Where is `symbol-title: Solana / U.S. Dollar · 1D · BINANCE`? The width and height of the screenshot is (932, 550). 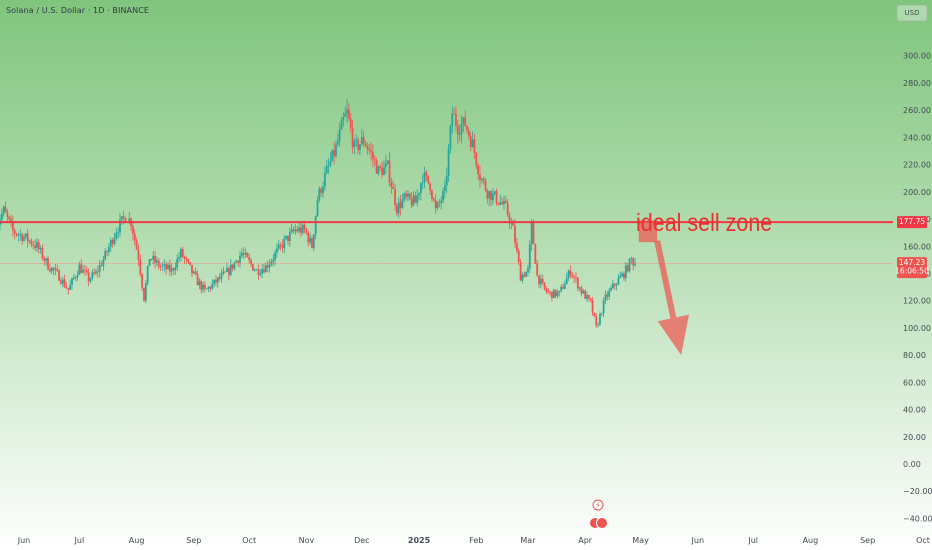
symbol-title: Solana / U.S. Dollar · 1D · BINANCE is located at coordinates (78, 10).